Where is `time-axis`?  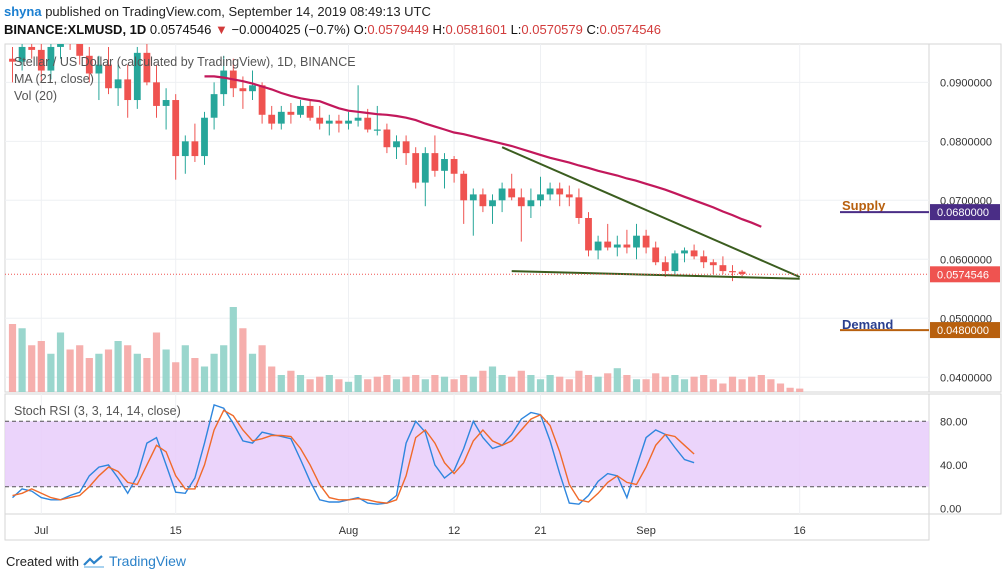 time-axis is located at coordinates (467, 527).